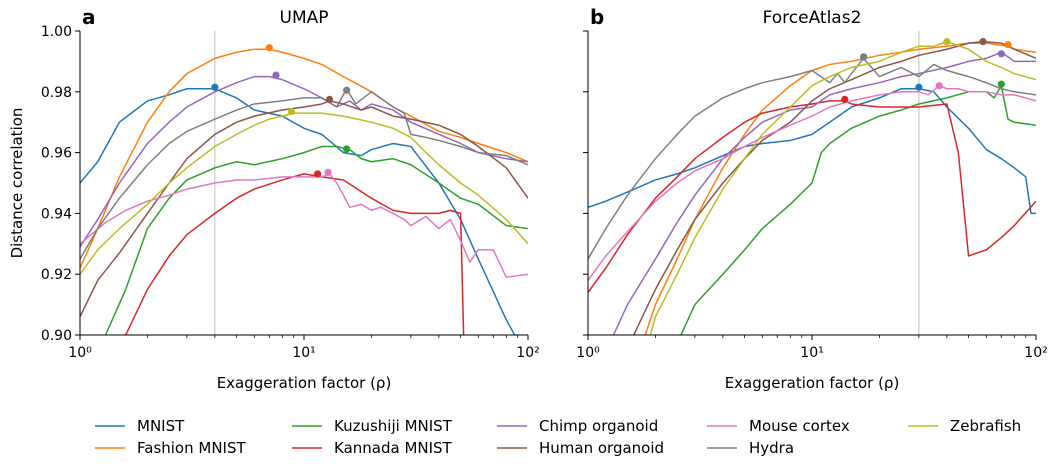 The width and height of the screenshot is (1052, 466). I want to click on y-tick-label: 0.90, so click(56, 336).